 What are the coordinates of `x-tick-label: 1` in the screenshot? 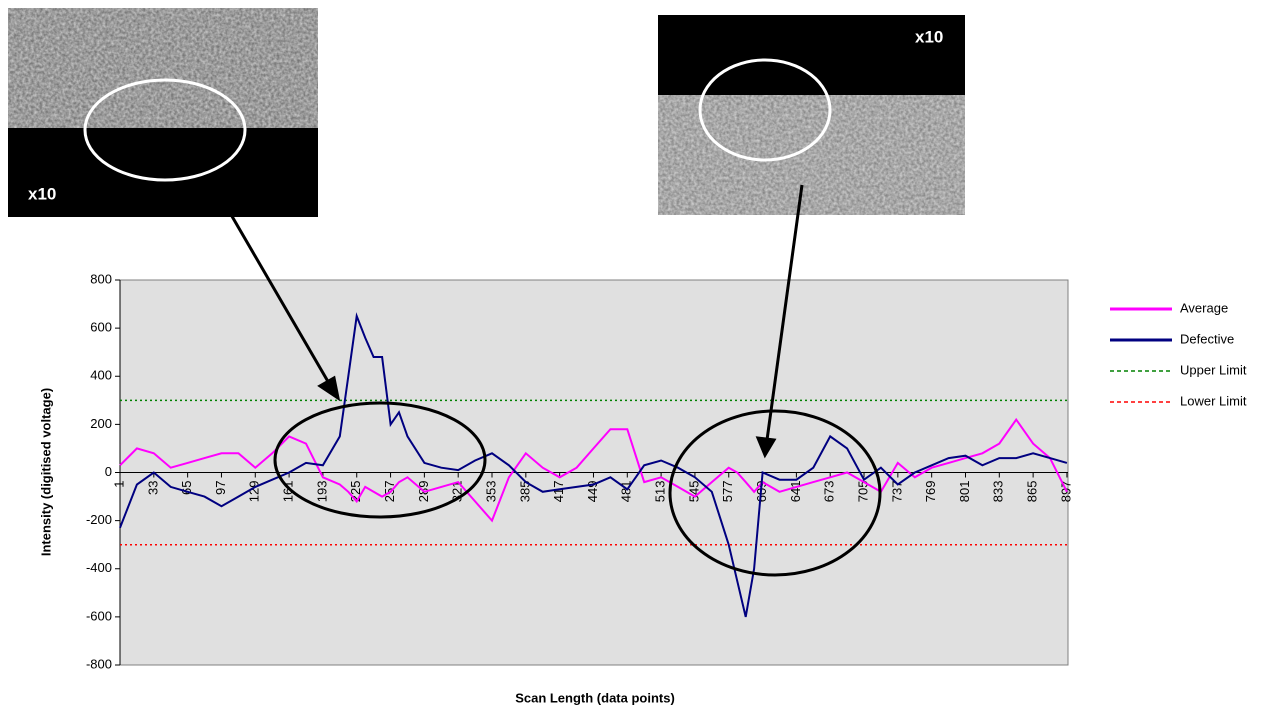 It's located at (118, 484).